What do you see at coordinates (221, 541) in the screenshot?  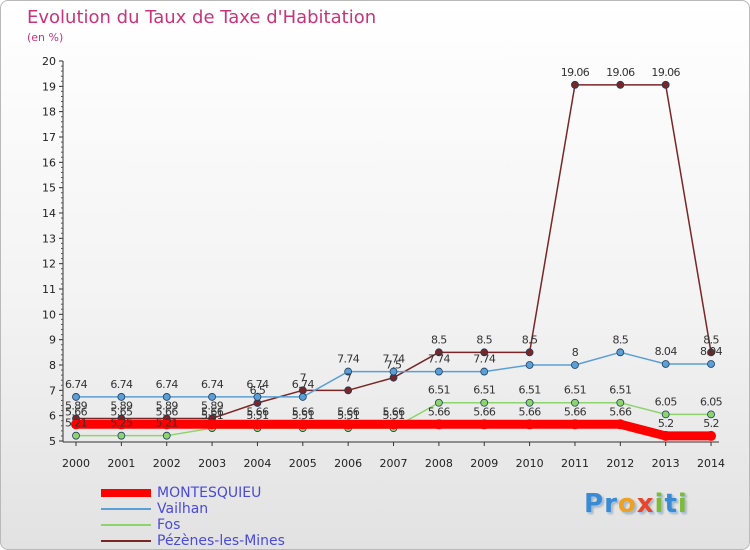 I see `legend-label: Pézènes-les-Mines` at bounding box center [221, 541].